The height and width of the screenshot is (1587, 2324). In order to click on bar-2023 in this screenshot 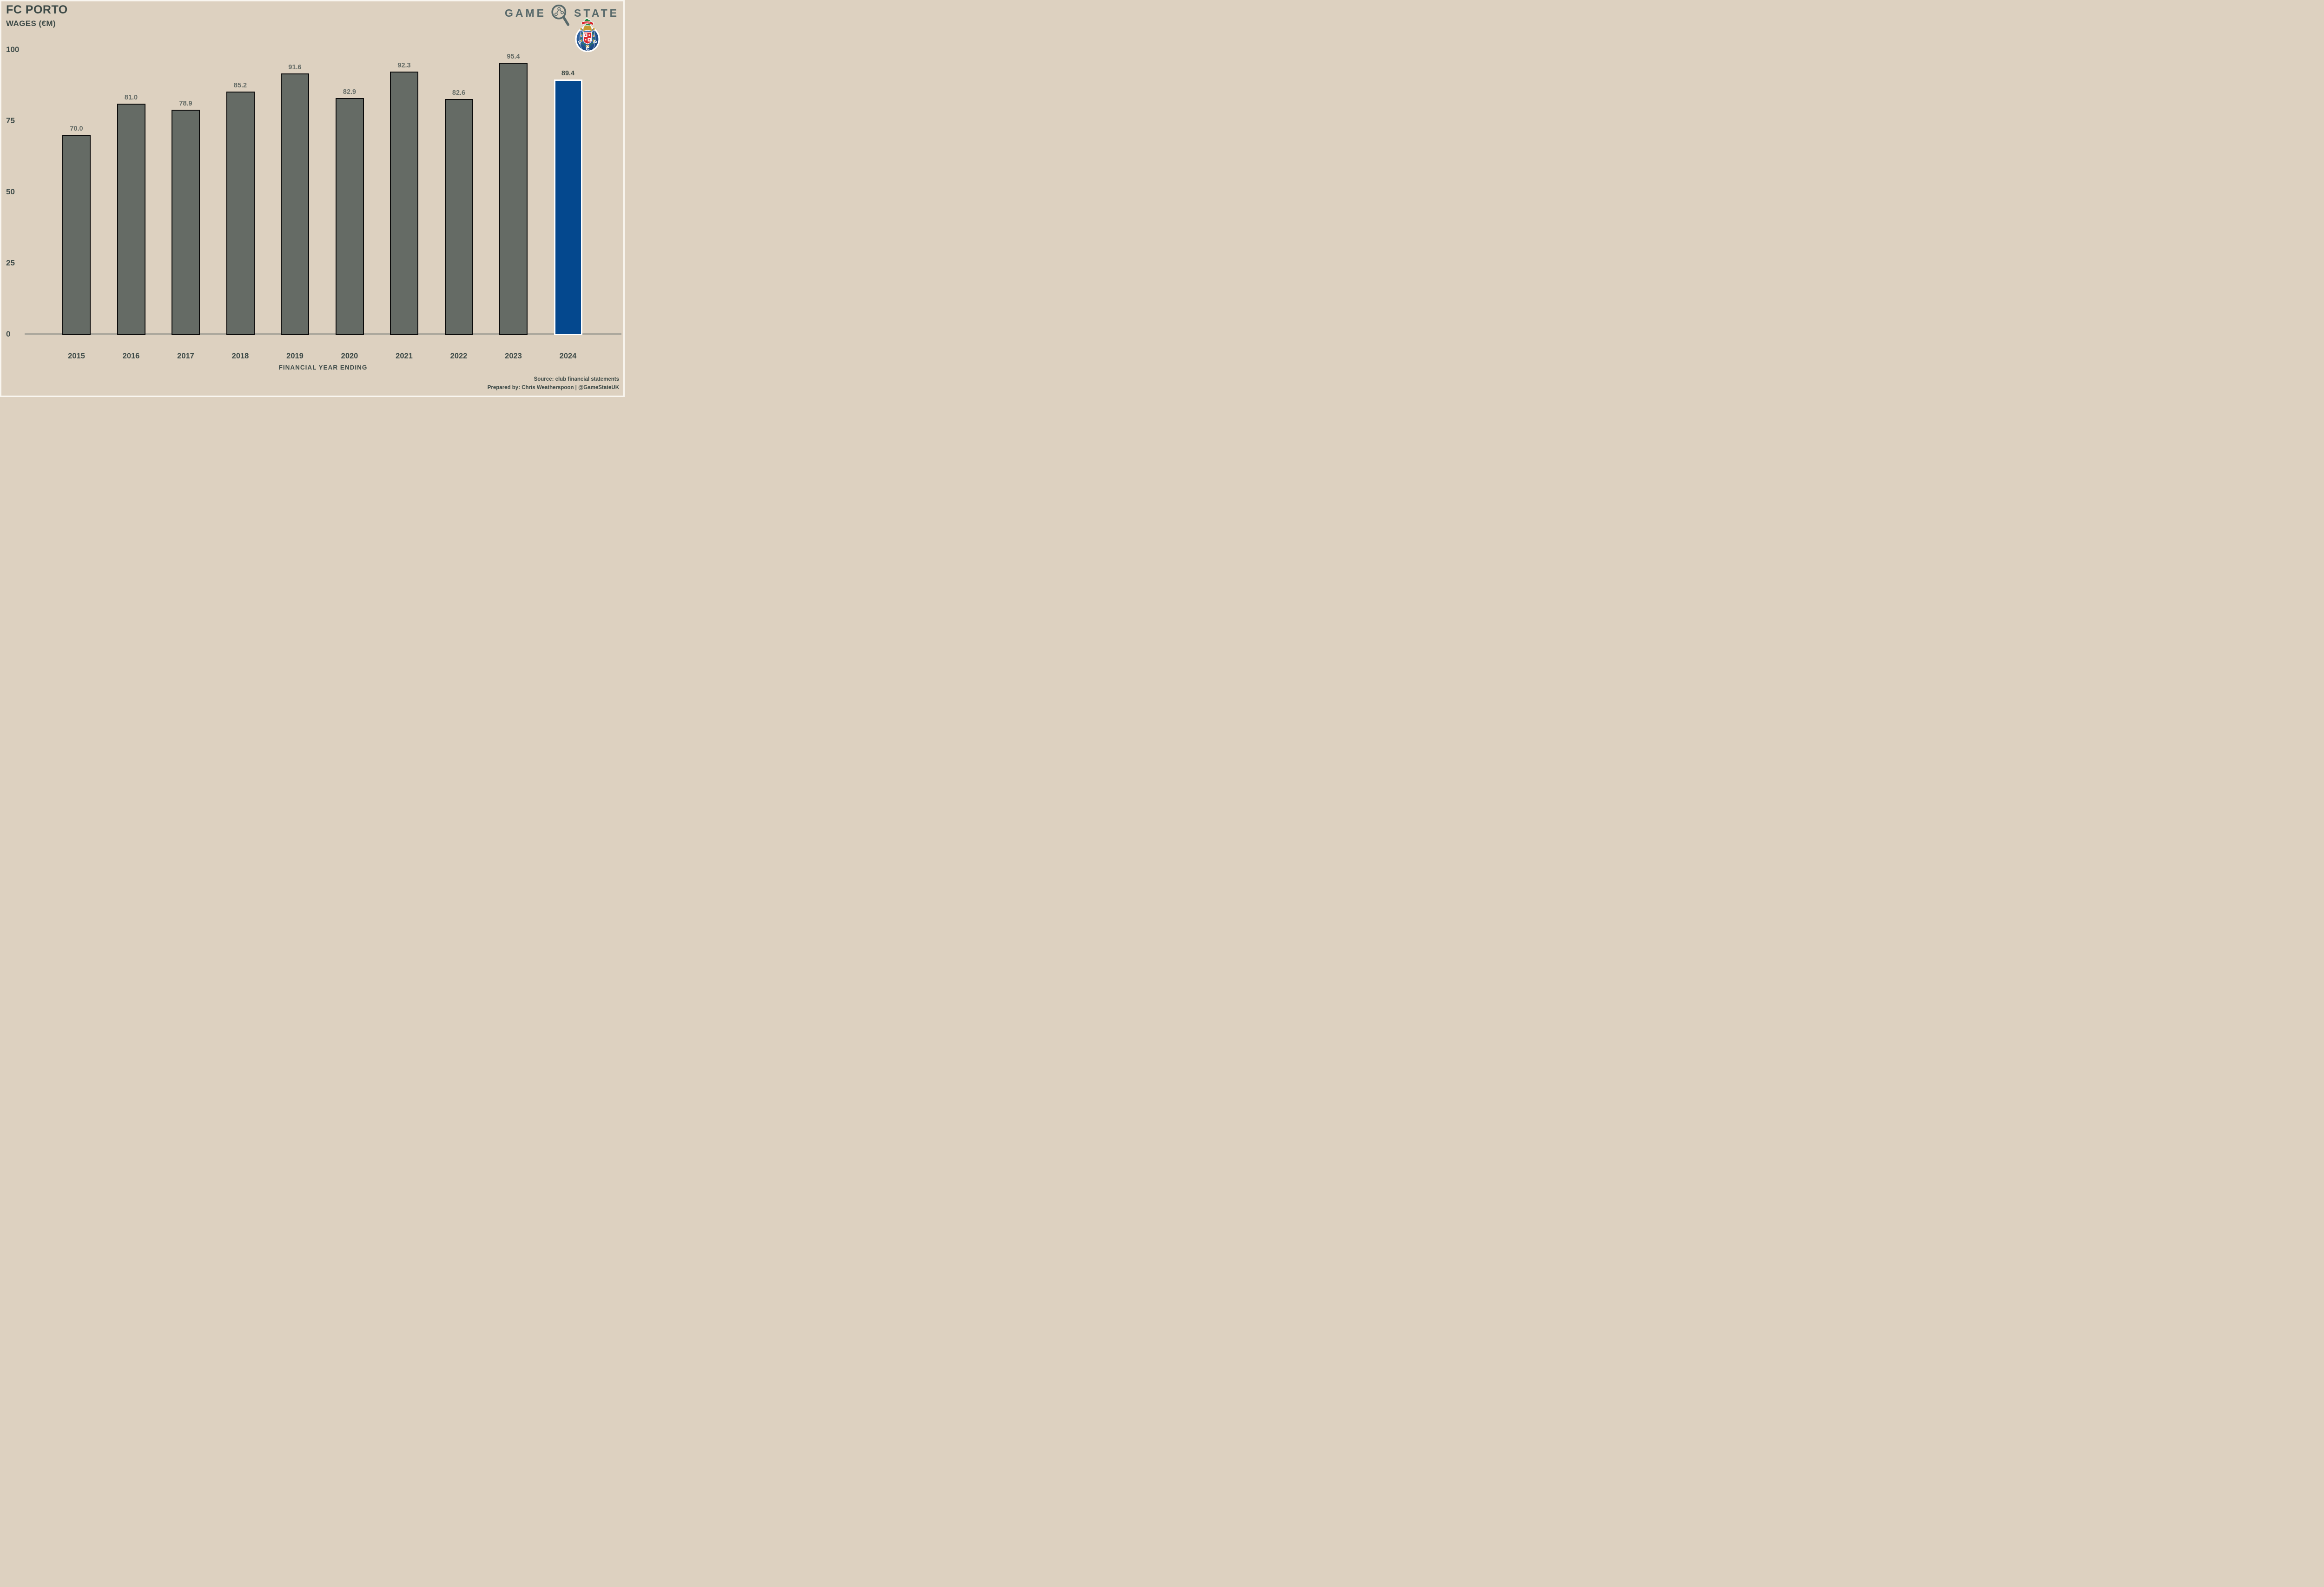, I will do `click(513, 198)`.